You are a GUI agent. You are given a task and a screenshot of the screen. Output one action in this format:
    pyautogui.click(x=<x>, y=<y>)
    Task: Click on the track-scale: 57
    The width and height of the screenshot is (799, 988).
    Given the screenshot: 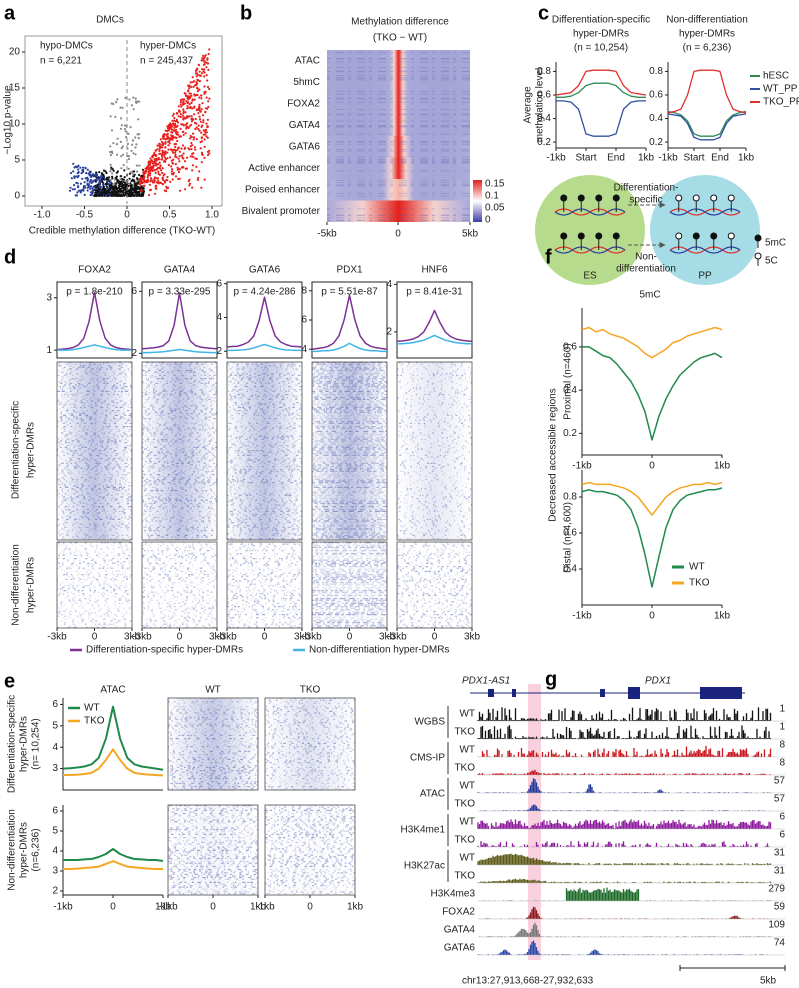 What is the action you would take?
    pyautogui.click(x=780, y=781)
    